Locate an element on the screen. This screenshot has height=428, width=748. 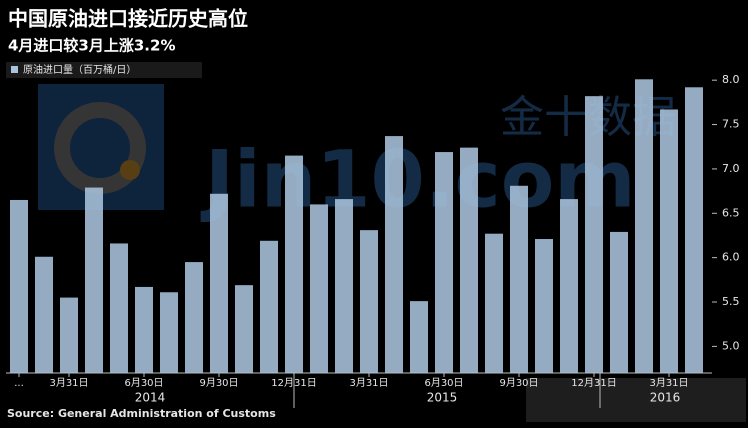
chart-title: 中国原油进口接近历史高位 is located at coordinates (128, 19).